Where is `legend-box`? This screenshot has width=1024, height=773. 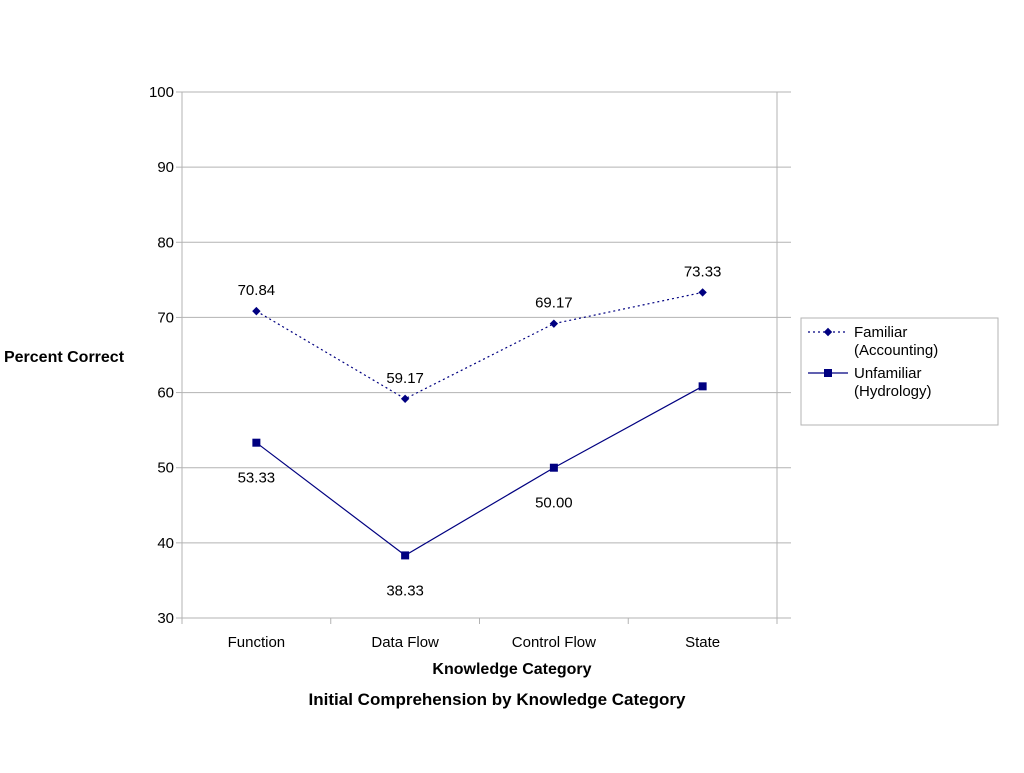 legend-box is located at coordinates (899, 371).